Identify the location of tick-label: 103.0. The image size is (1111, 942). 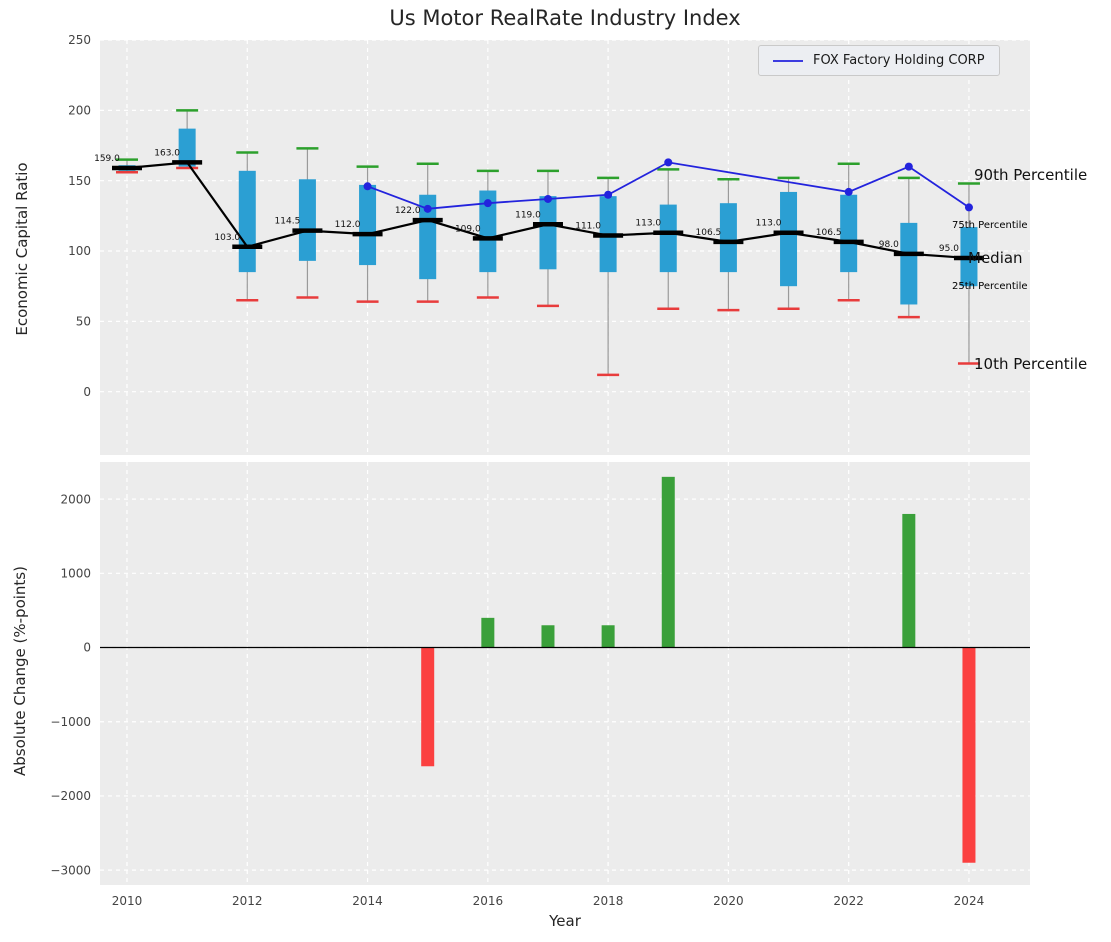
(227, 238).